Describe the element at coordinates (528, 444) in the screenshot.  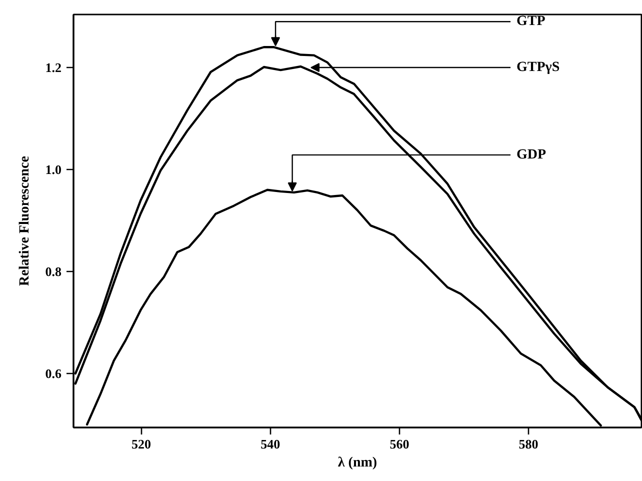
I see `x-tick-label: 580` at that location.